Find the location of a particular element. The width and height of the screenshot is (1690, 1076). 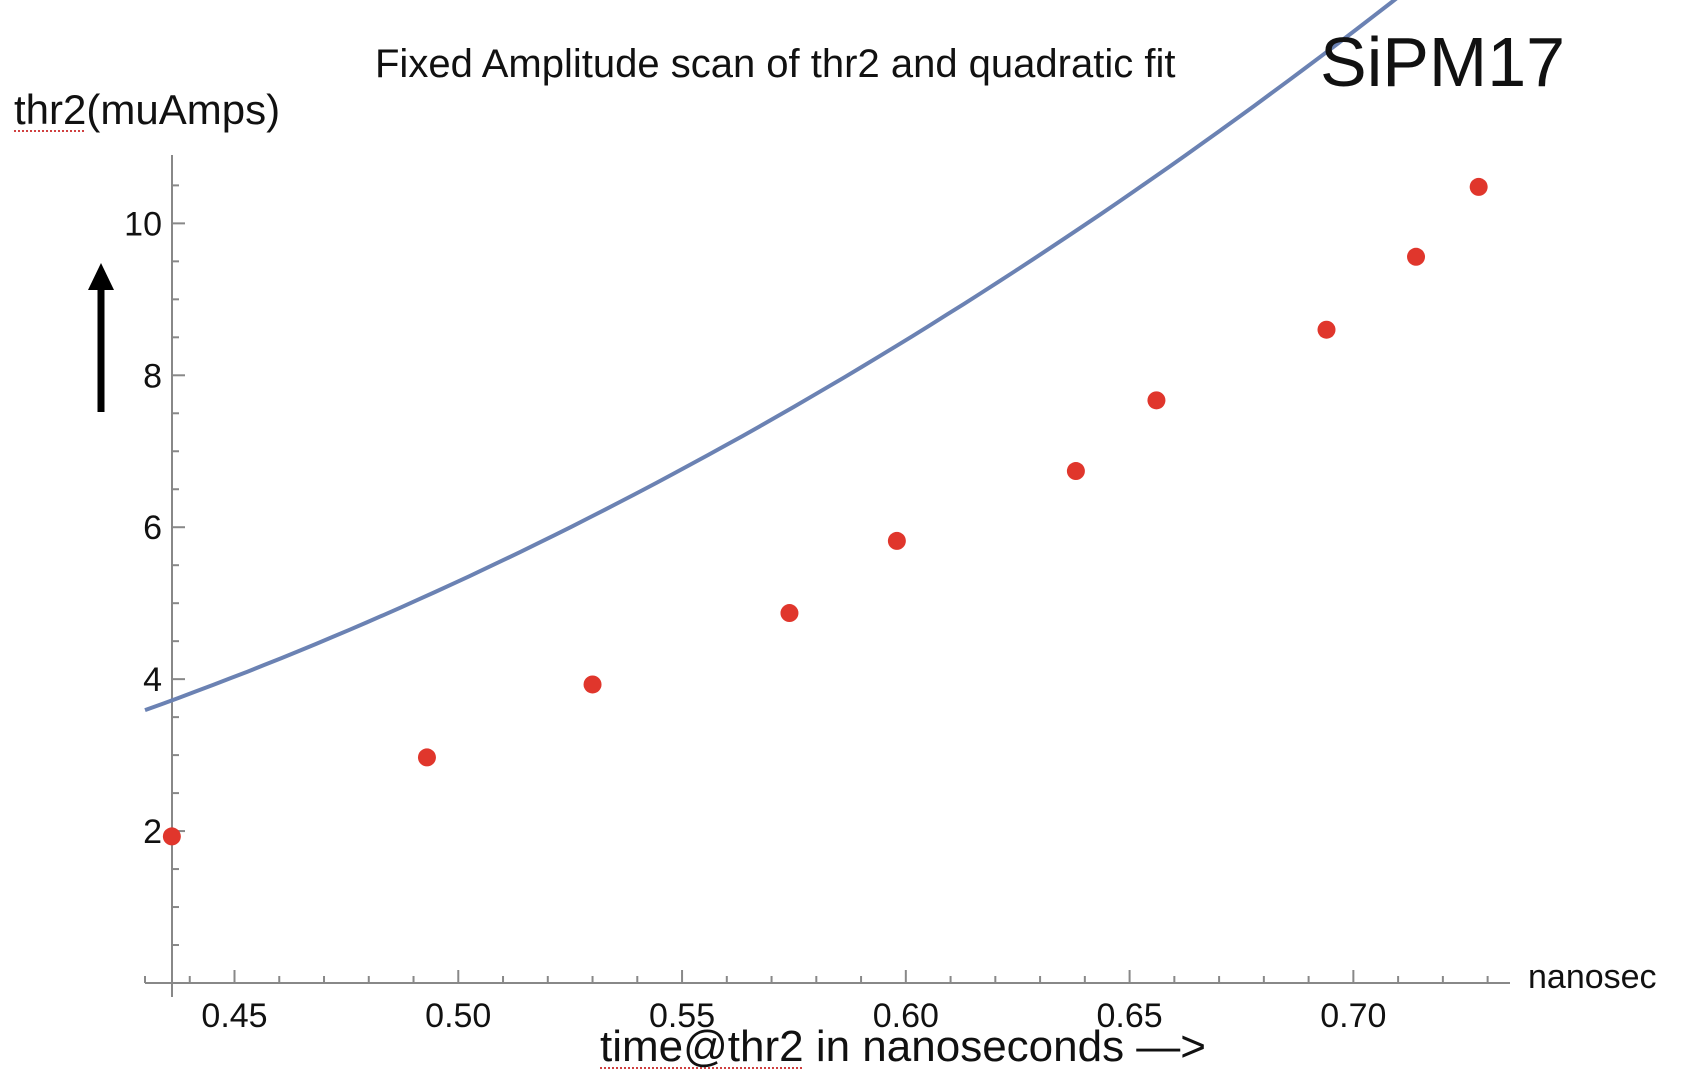

x-axis-label-rest: in nanoseconds —> is located at coordinates (1004, 1046).